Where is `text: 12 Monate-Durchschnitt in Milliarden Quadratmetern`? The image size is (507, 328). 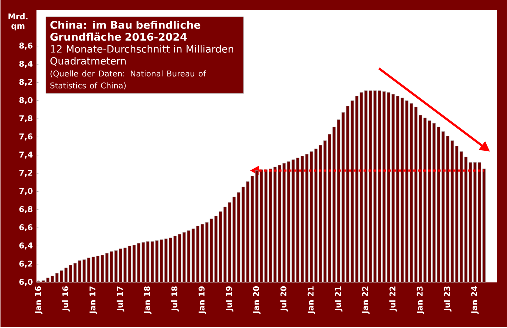 text: 12 Monate-Durchschnitt in Milliarden Quadratmetern is located at coordinates (142, 55).